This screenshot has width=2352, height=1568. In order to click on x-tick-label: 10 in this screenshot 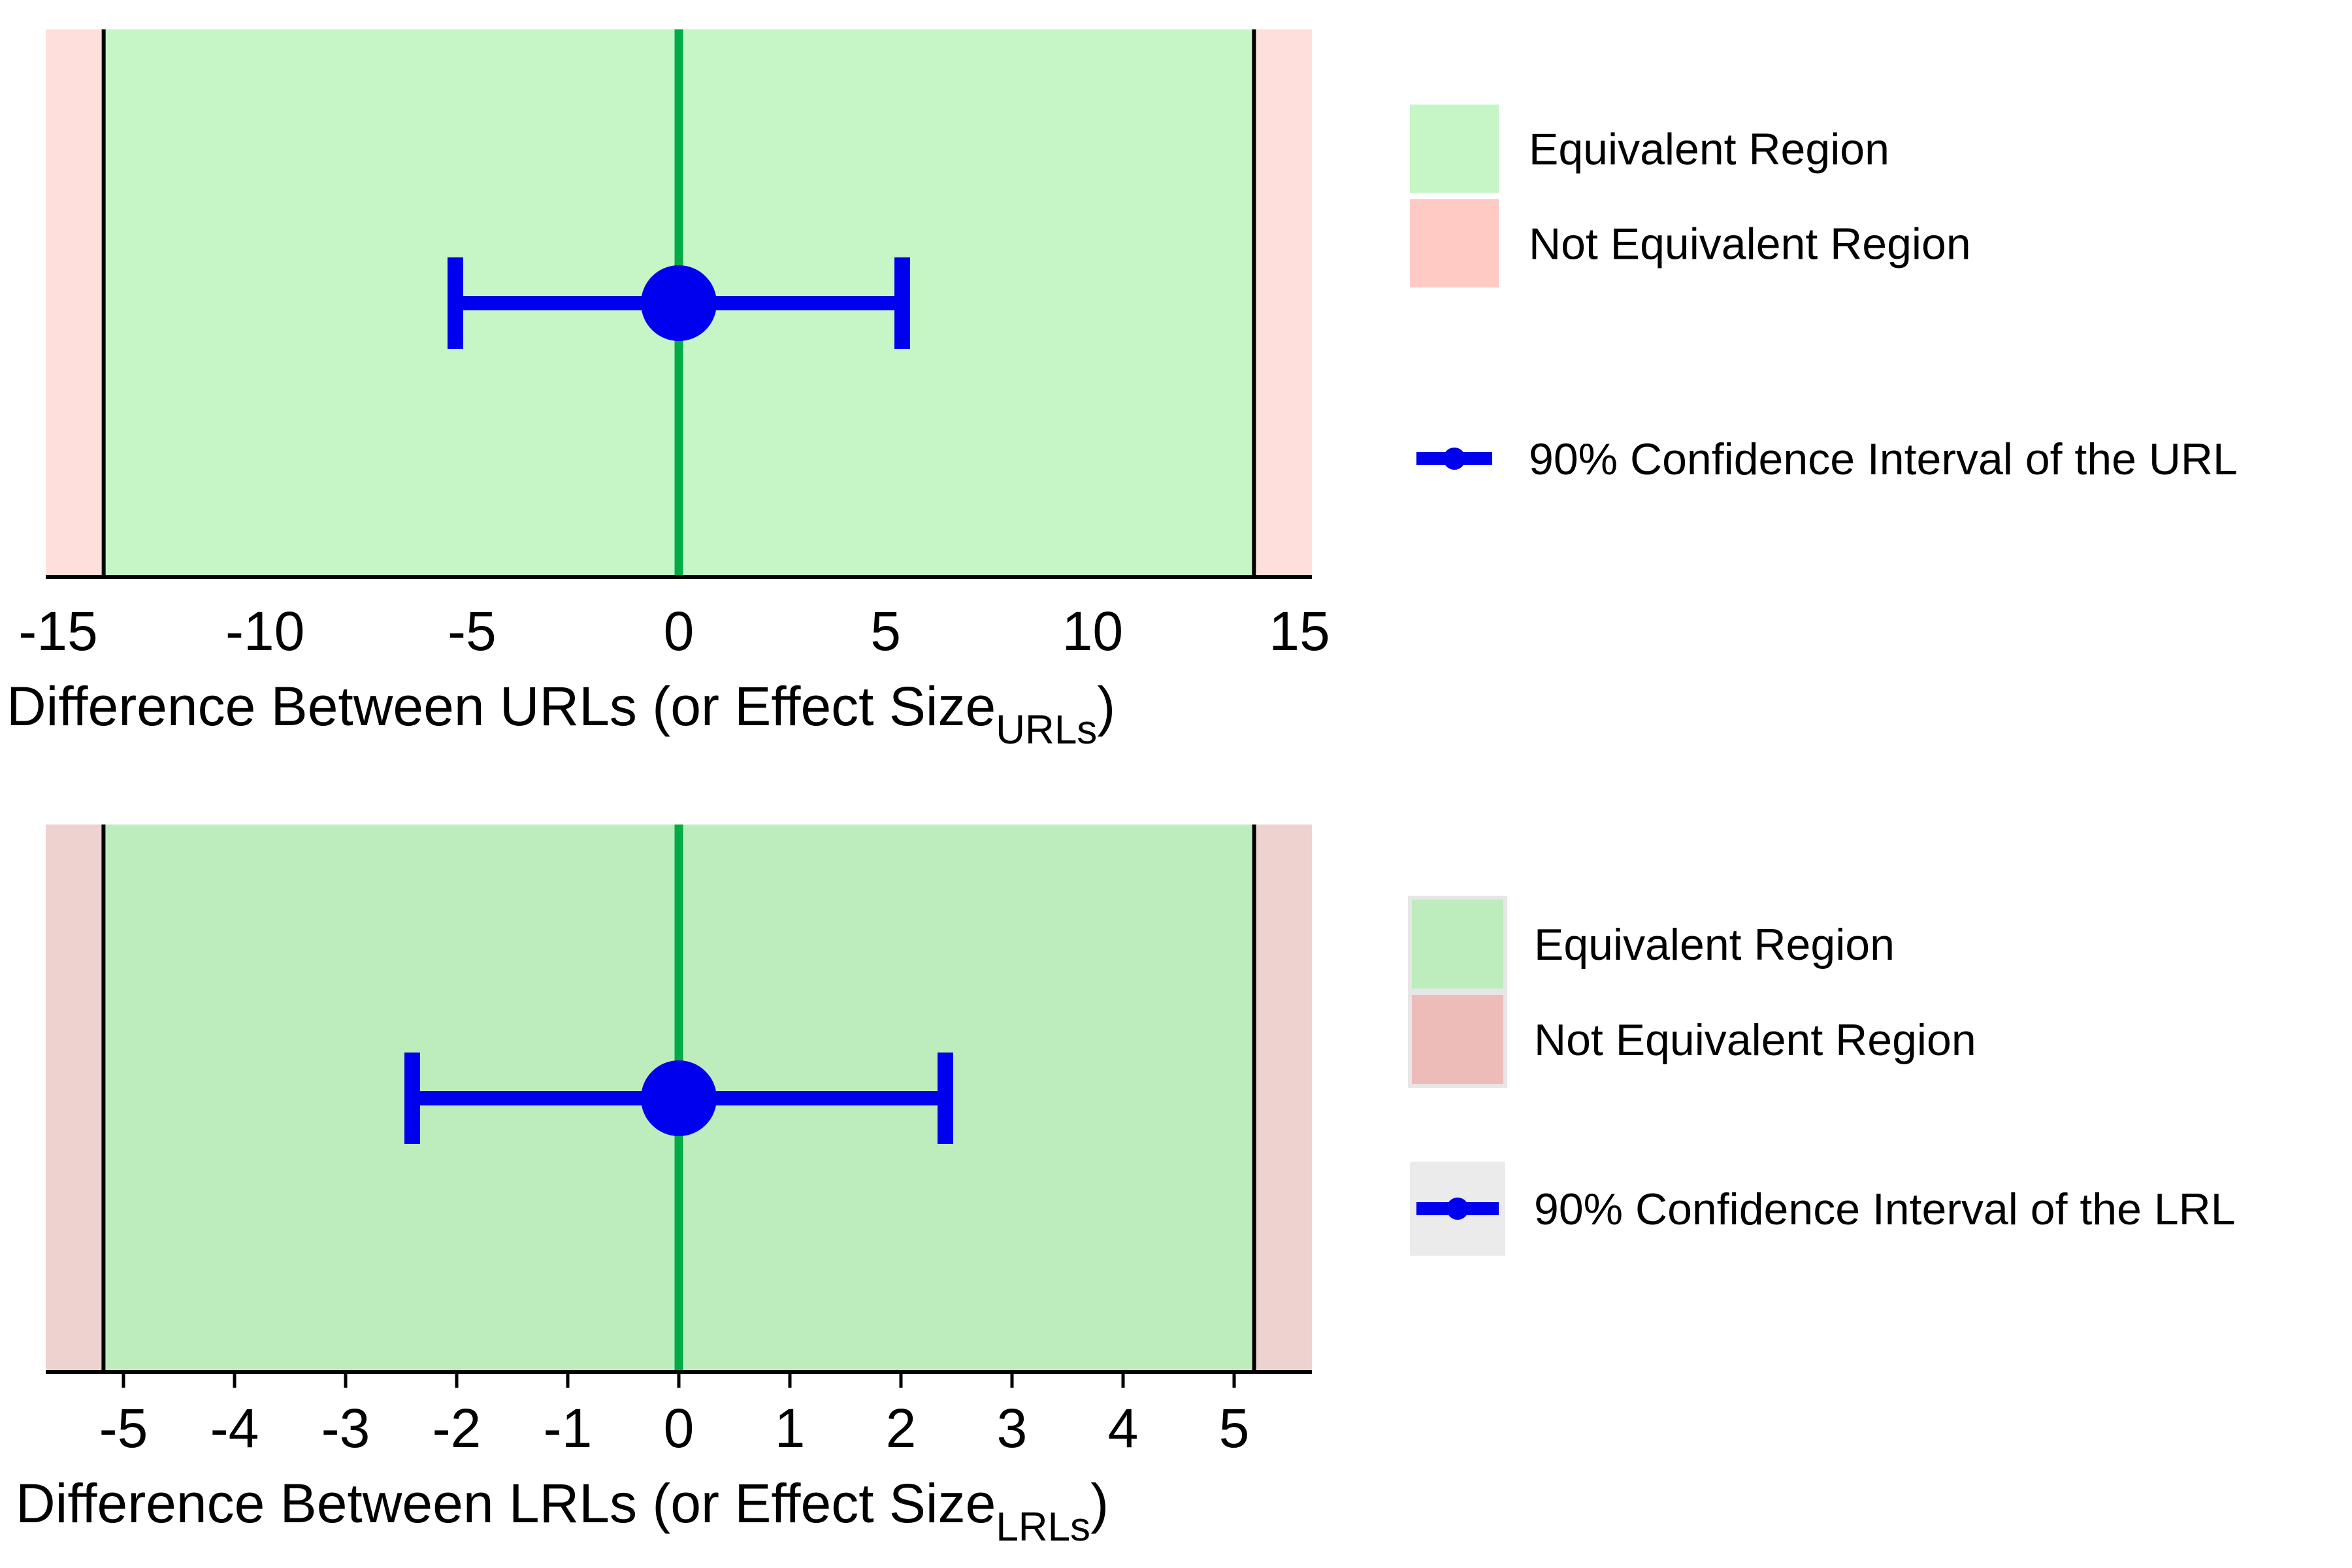, I will do `click(1092, 631)`.